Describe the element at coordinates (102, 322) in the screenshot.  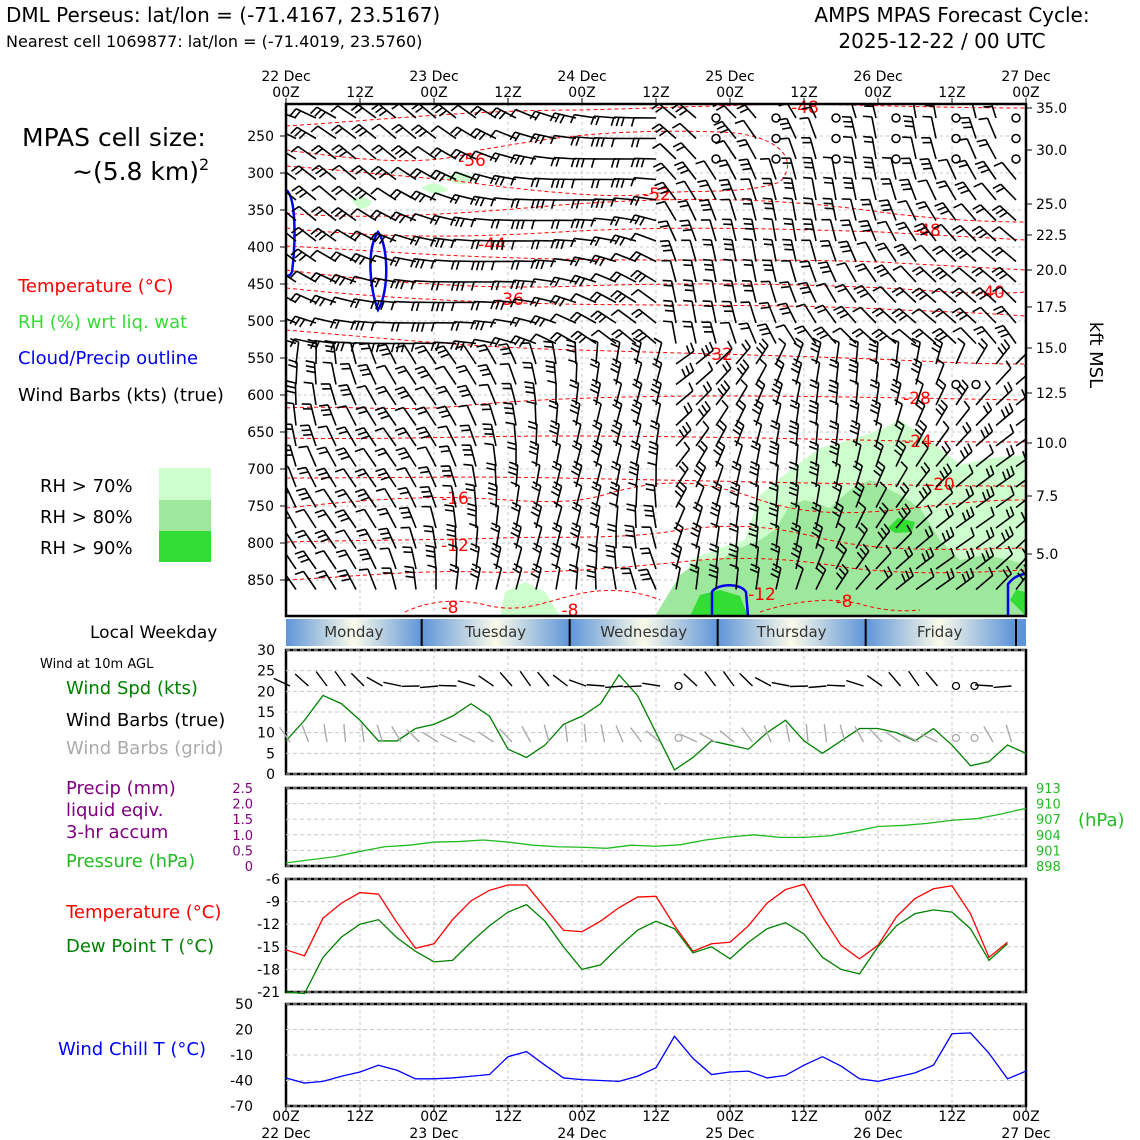
I see `legend-rh: RH (%) wrt liq. wat` at that location.